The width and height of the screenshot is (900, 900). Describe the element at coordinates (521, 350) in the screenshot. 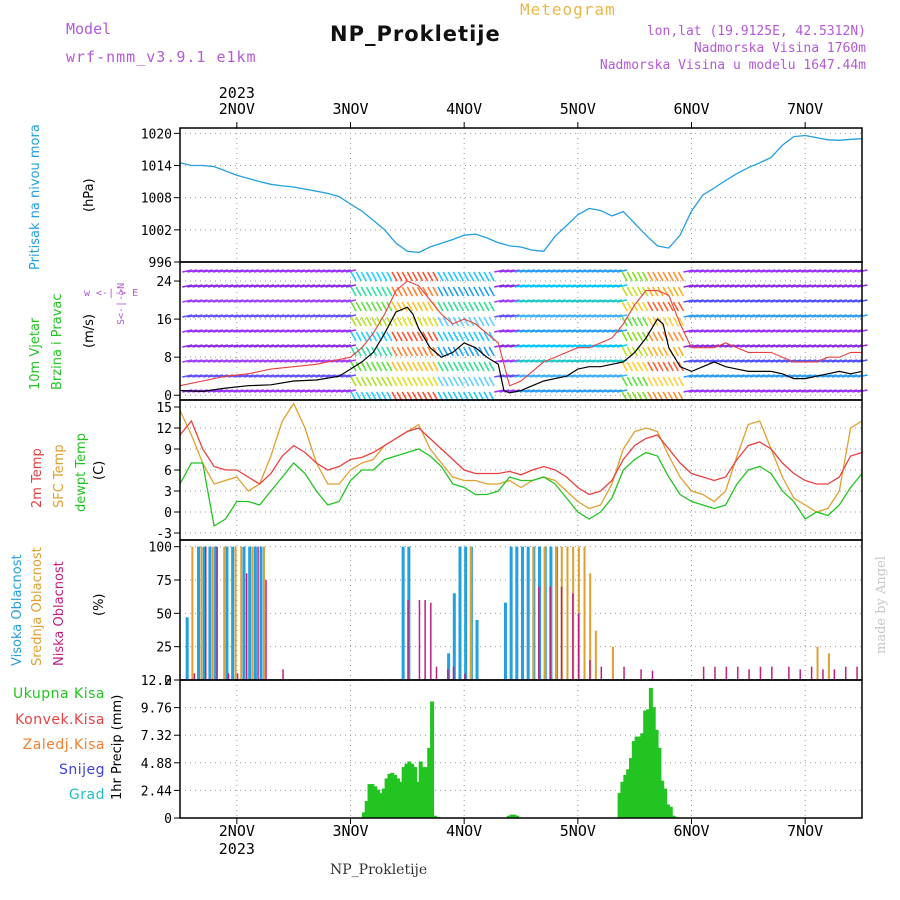

I see `wind-speed-series-line` at that location.